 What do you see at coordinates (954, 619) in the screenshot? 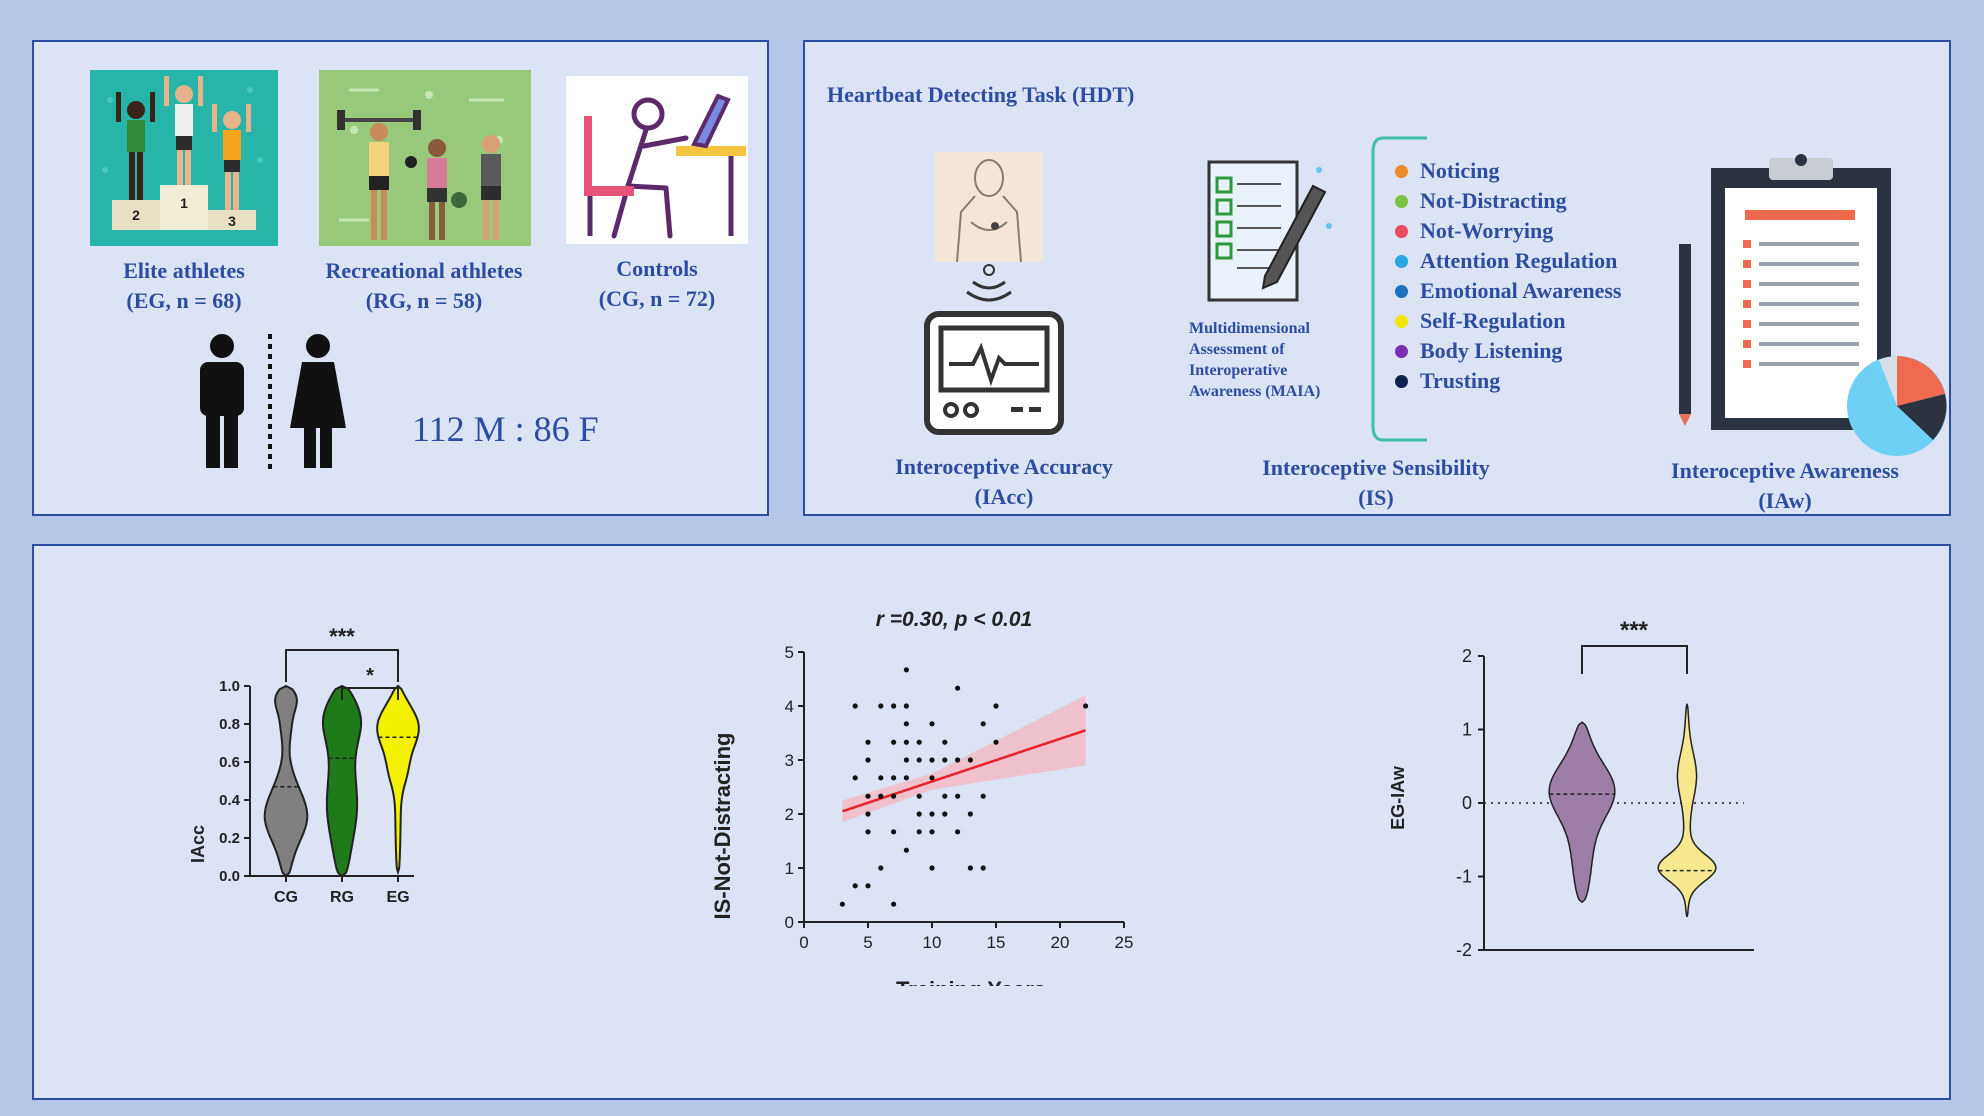
I see `chart-title: r =0.30, p < 0.01` at bounding box center [954, 619].